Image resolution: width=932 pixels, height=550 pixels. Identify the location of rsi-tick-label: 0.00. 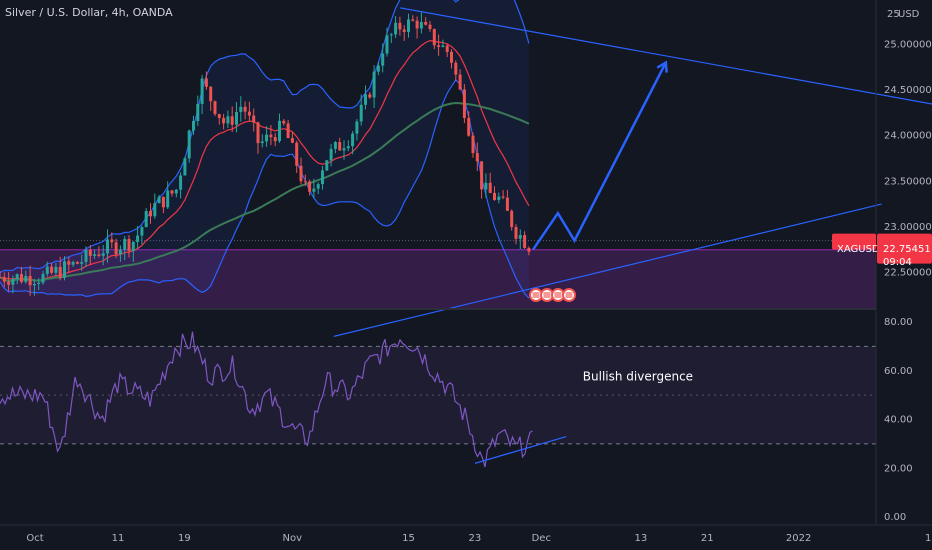
(895, 517).